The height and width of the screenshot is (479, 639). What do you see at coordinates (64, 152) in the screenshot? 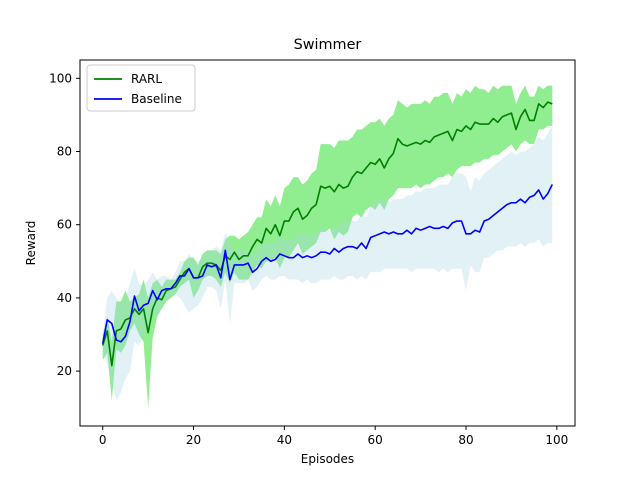
I see `y-tick-label: 80` at bounding box center [64, 152].